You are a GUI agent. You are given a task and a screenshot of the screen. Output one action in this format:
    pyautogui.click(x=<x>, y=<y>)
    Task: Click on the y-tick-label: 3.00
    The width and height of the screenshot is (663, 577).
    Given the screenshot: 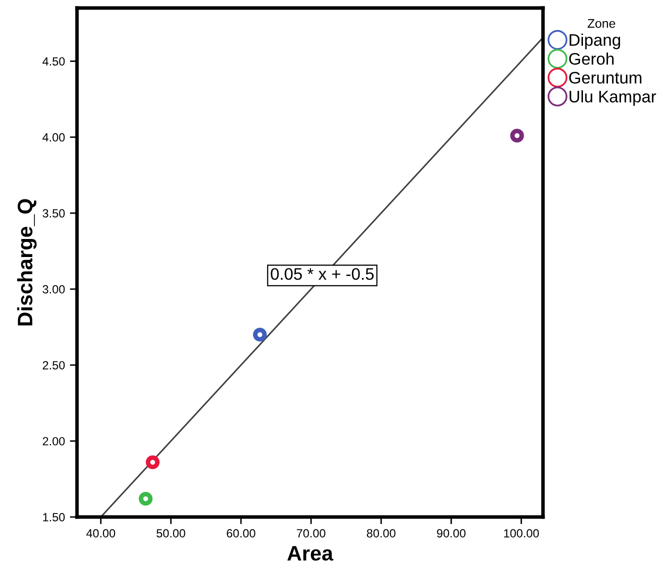 What is the action you would take?
    pyautogui.click(x=53, y=289)
    